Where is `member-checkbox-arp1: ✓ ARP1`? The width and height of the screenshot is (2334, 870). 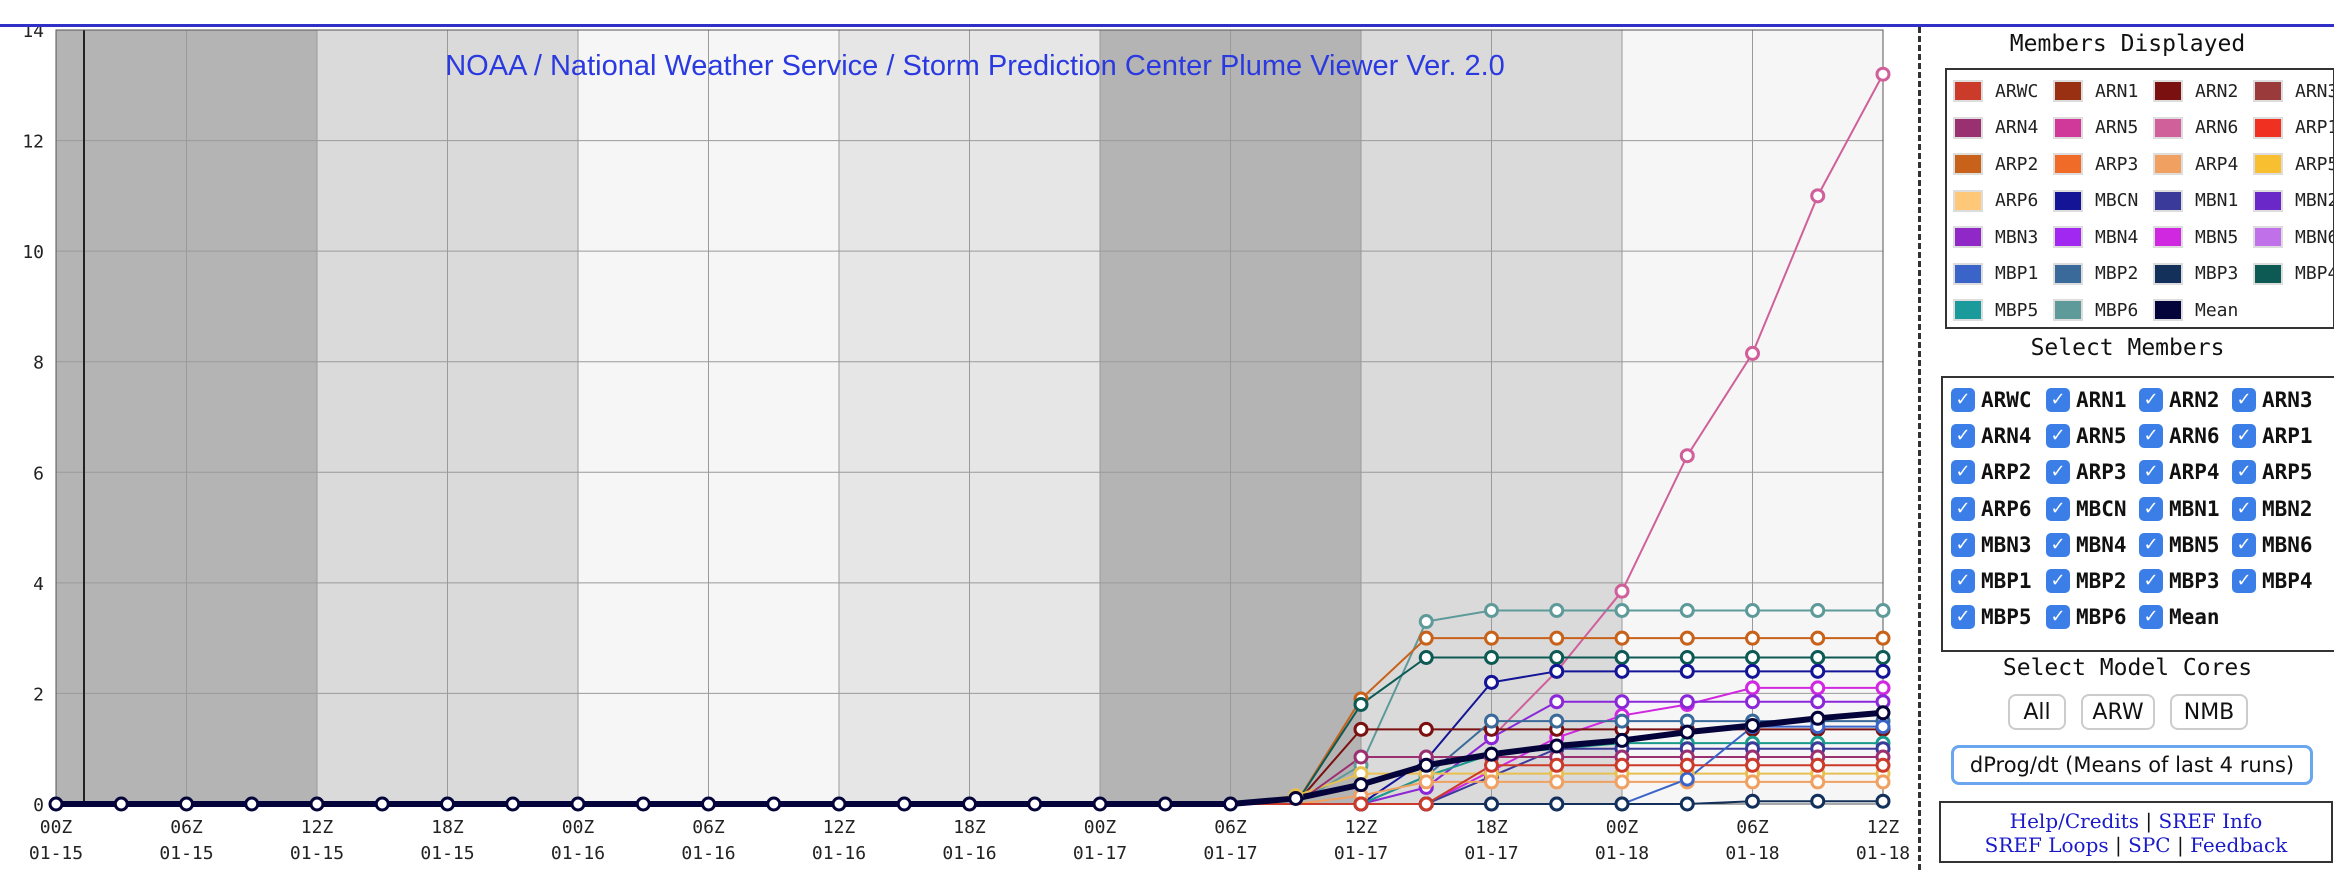 member-checkbox-arp1: ✓ ARP1 is located at coordinates (2272, 436).